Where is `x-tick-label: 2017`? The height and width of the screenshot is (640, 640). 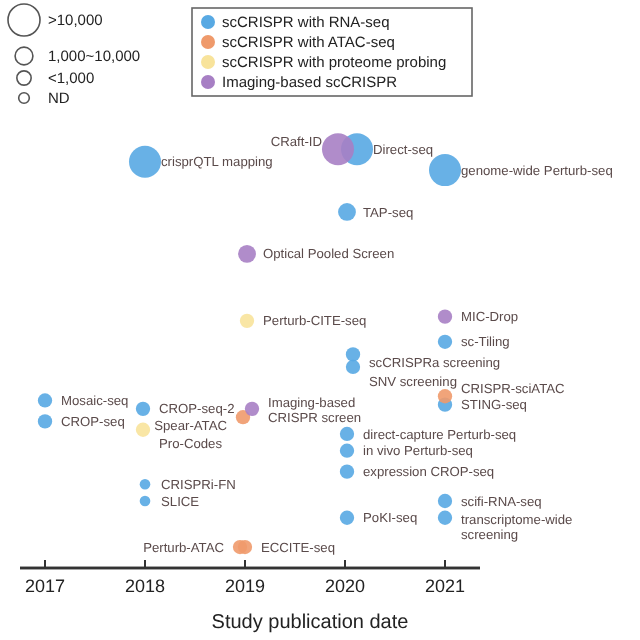 x-tick-label: 2017 is located at coordinates (45, 586).